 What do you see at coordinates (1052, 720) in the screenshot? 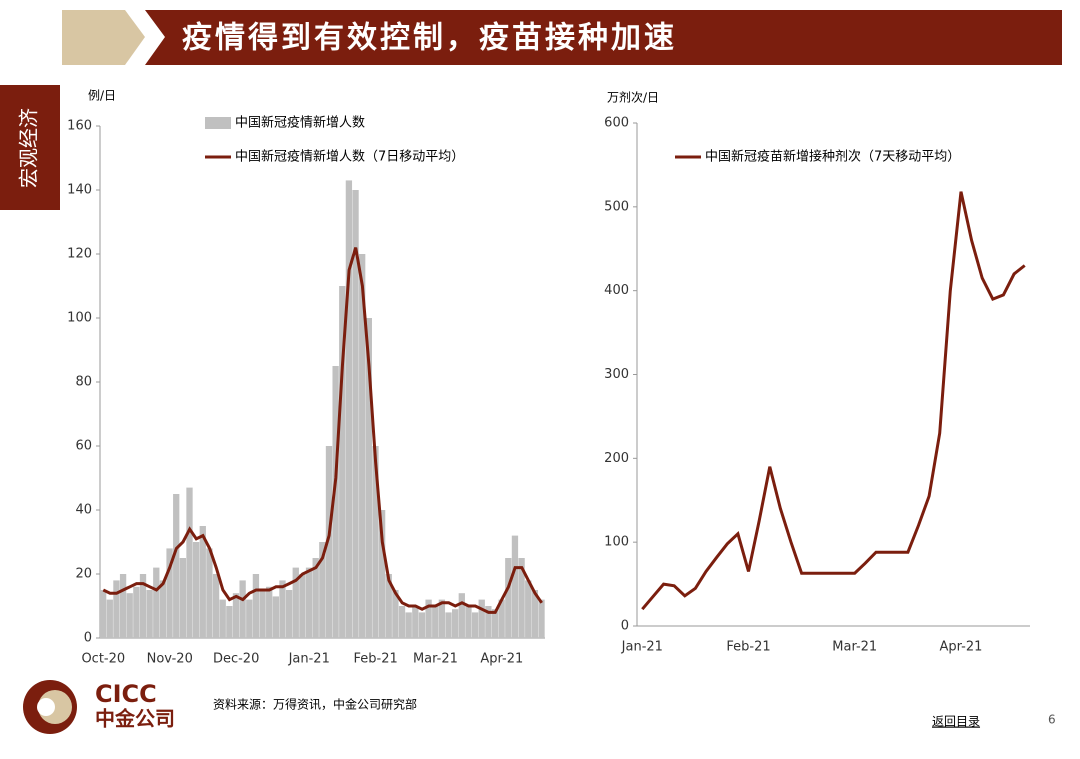
I see `page-number: 6` at bounding box center [1052, 720].